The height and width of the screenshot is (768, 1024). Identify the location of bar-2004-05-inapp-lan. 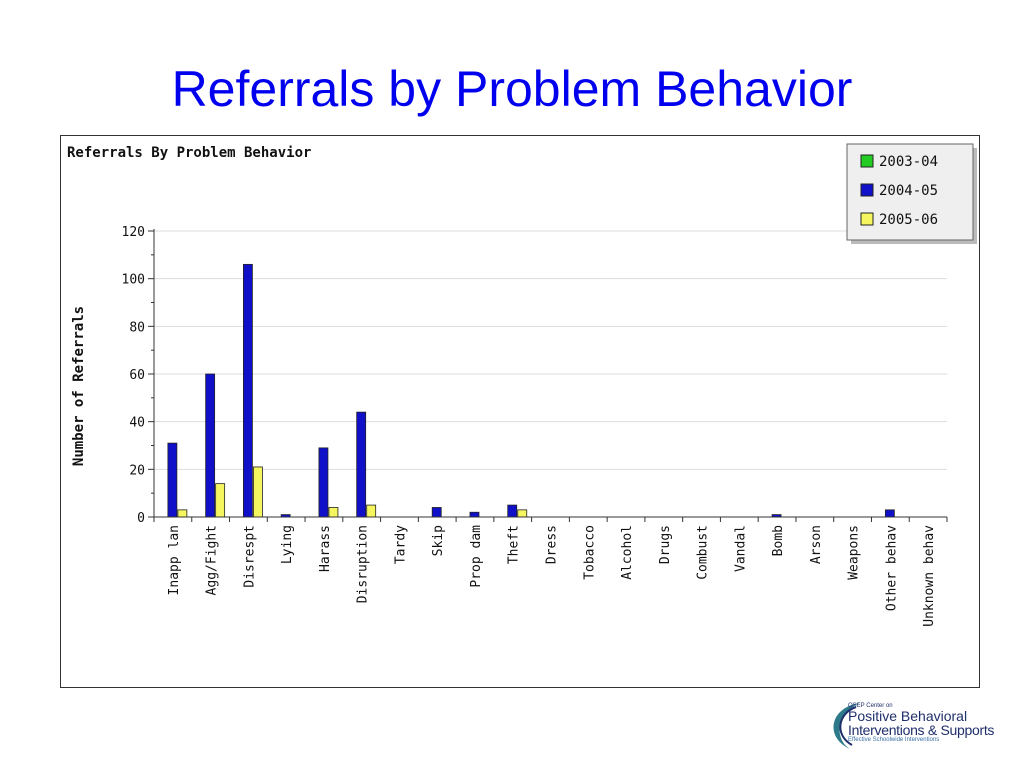
(172, 480).